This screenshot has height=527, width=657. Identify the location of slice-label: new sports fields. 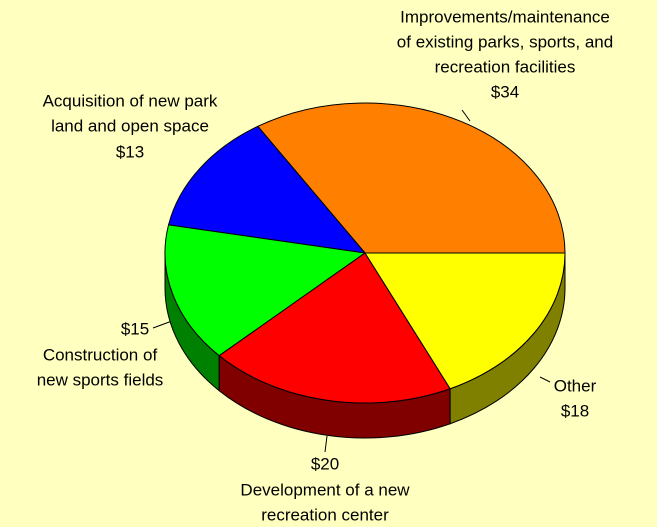
(100, 379).